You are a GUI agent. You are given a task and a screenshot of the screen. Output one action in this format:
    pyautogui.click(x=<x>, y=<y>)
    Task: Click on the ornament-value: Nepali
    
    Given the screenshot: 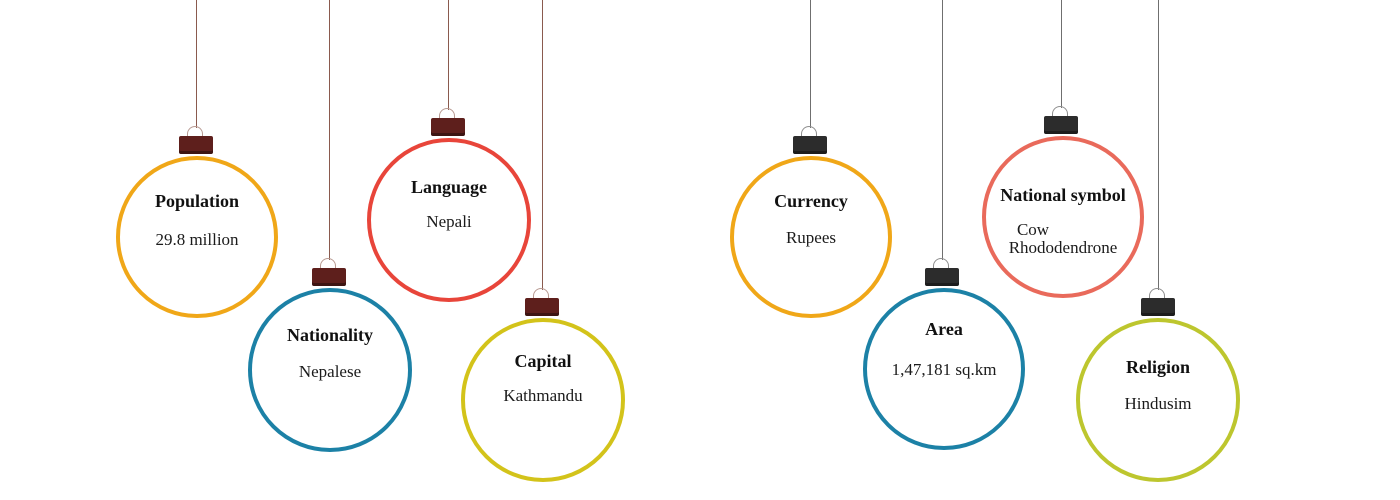 What is the action you would take?
    pyautogui.click(x=449, y=221)
    